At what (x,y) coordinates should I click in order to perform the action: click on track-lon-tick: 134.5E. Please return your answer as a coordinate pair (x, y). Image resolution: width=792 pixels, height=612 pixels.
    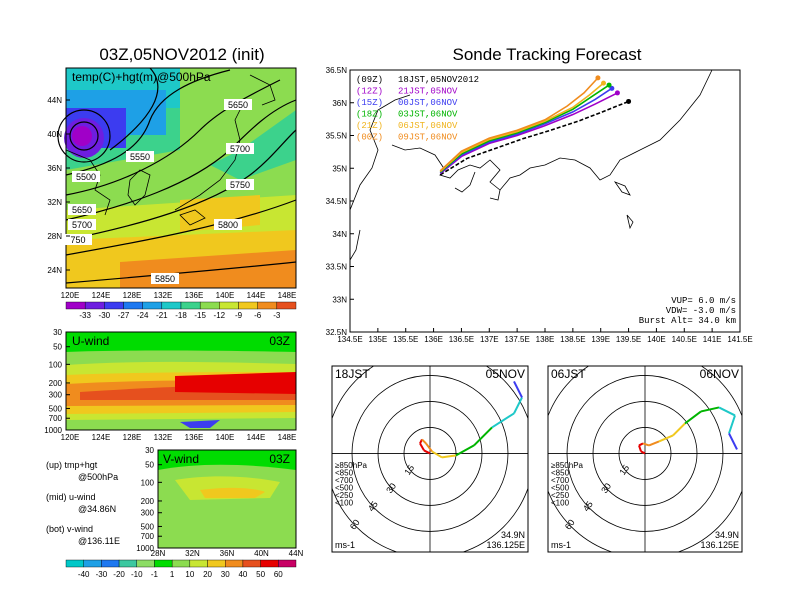
    Looking at the image, I should click on (349, 339).